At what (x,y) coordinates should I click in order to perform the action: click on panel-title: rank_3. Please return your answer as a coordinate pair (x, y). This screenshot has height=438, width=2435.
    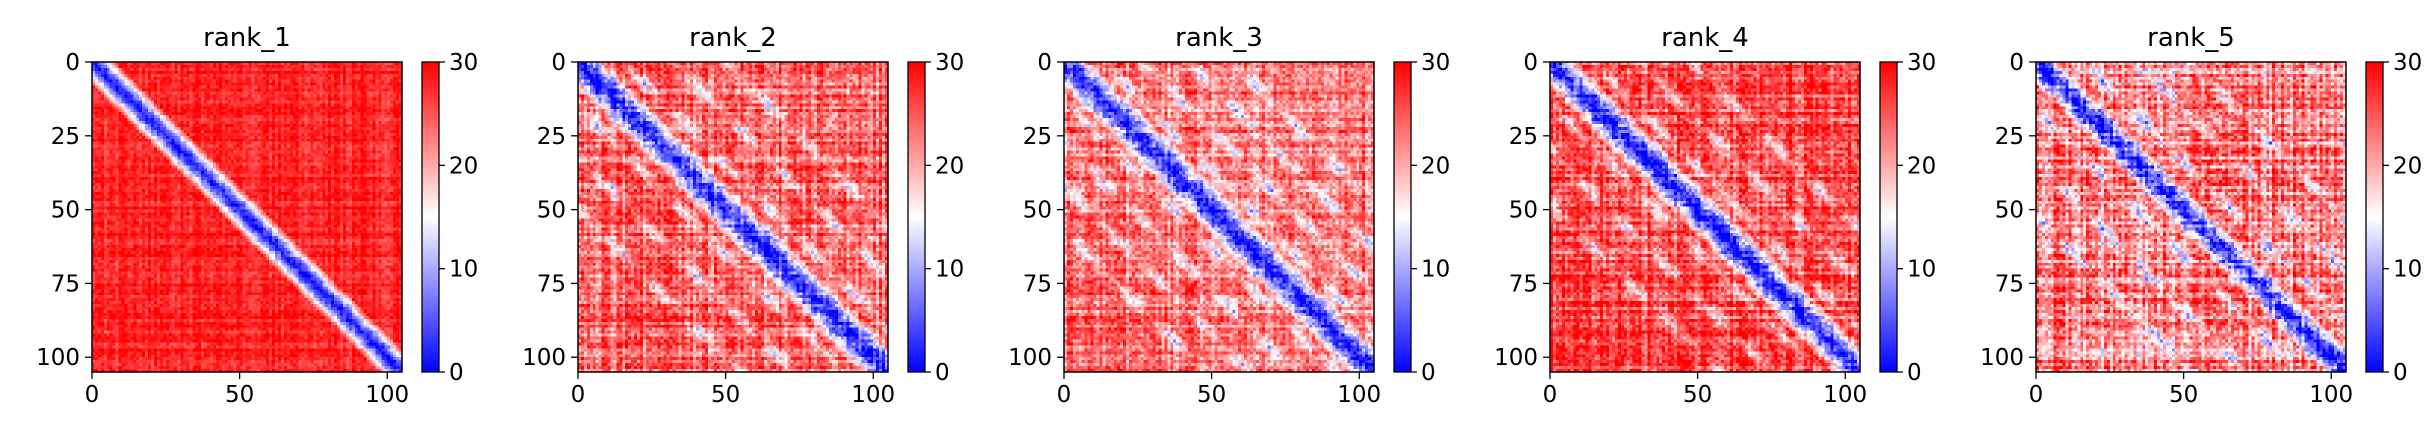
    Looking at the image, I should click on (1219, 38).